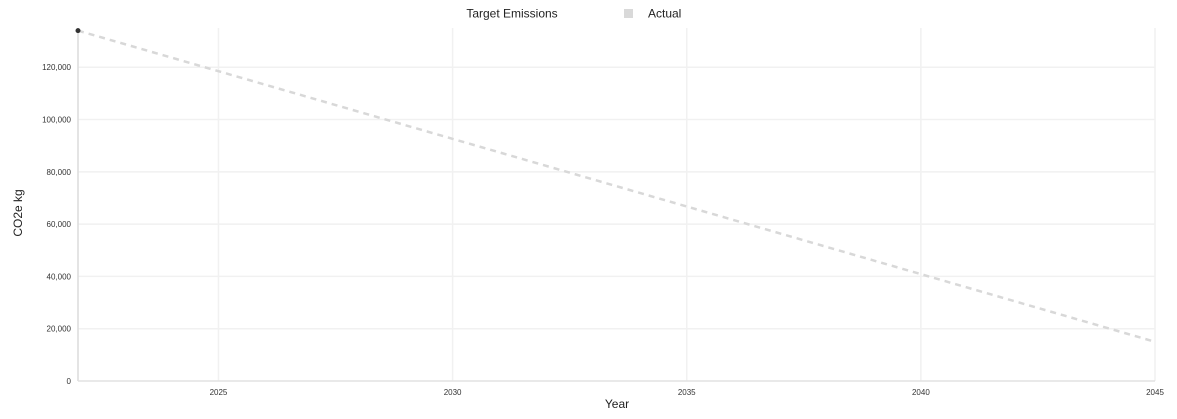 The image size is (1177, 419). What do you see at coordinates (664, 14) in the screenshot?
I see `legend-label: Actual` at bounding box center [664, 14].